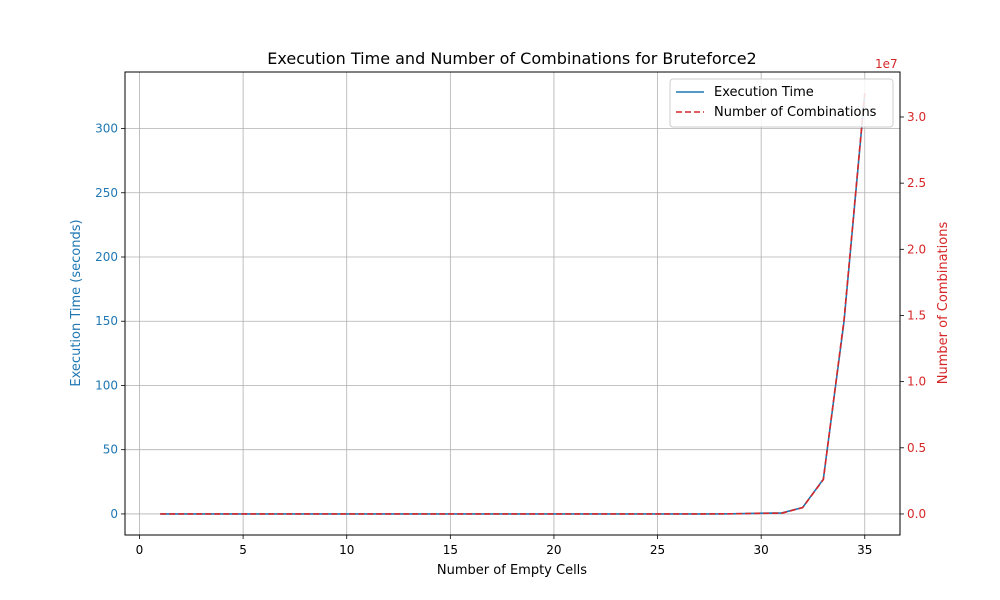 Image resolution: width=1000 pixels, height=600 pixels. Describe the element at coordinates (106, 193) in the screenshot. I see `left-tick-label: 250` at that location.